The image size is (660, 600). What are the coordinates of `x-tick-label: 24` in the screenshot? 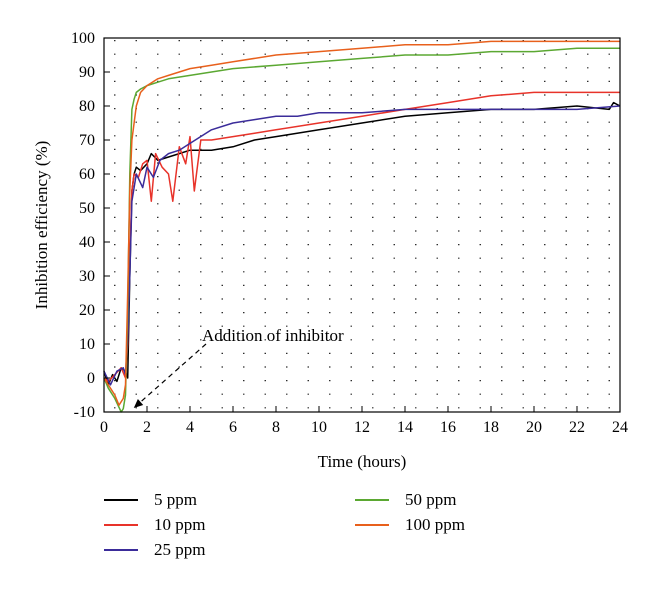 It's located at (620, 427).